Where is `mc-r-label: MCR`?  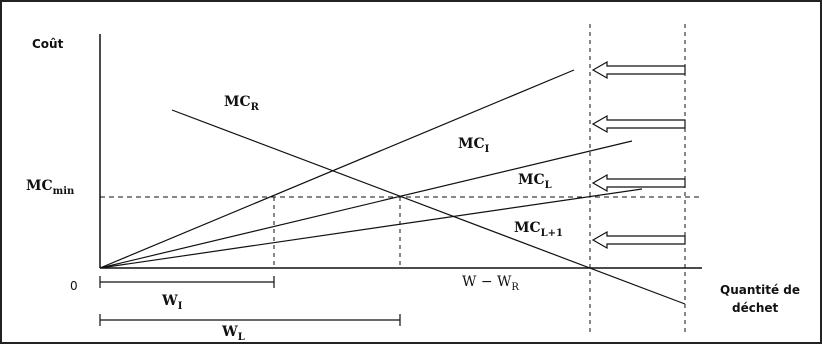
mc-r-label: MCR is located at coordinates (242, 103).